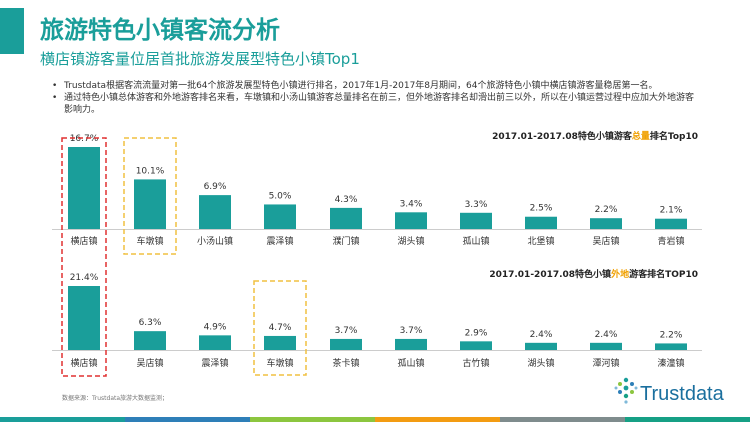 Image resolution: width=750 pixels, height=422 pixels. What do you see at coordinates (605, 363) in the screenshot?
I see `category-label: 潭河镇` at bounding box center [605, 363].